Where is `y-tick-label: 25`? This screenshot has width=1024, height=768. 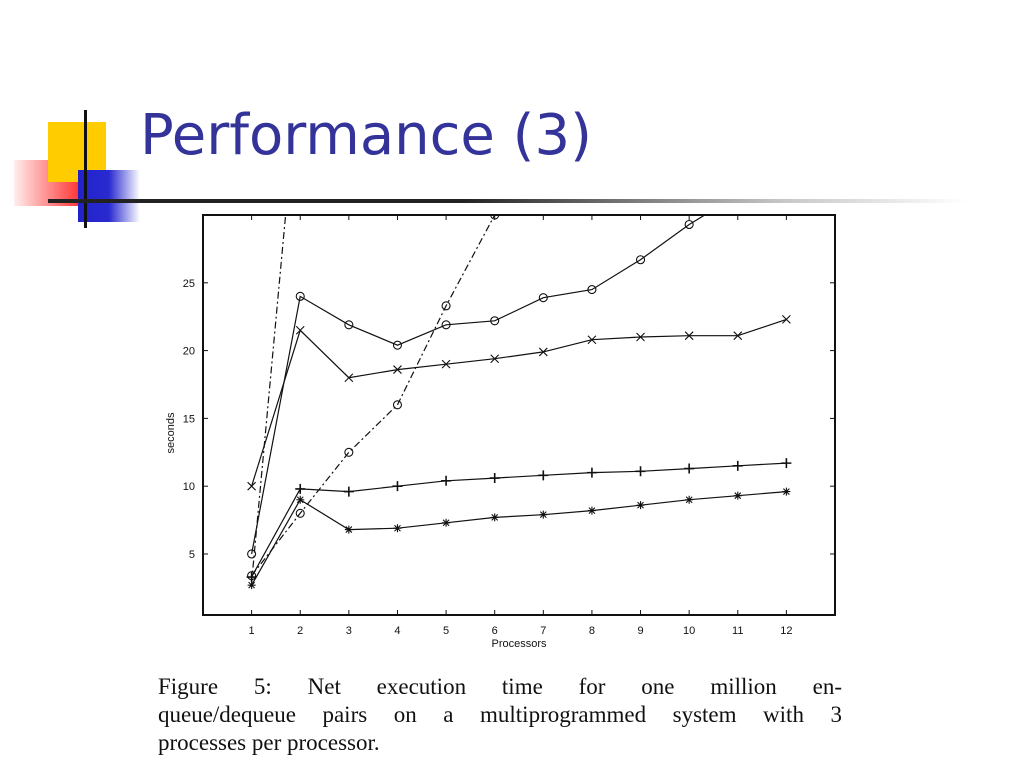
y-tick-label: 25 is located at coordinates (189, 284).